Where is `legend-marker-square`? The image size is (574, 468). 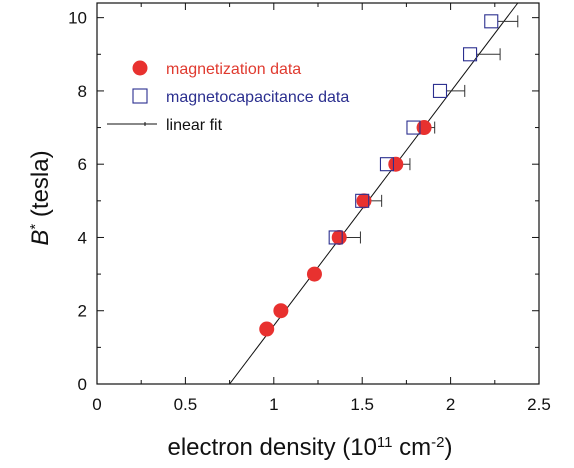
legend-marker-square is located at coordinates (140, 96).